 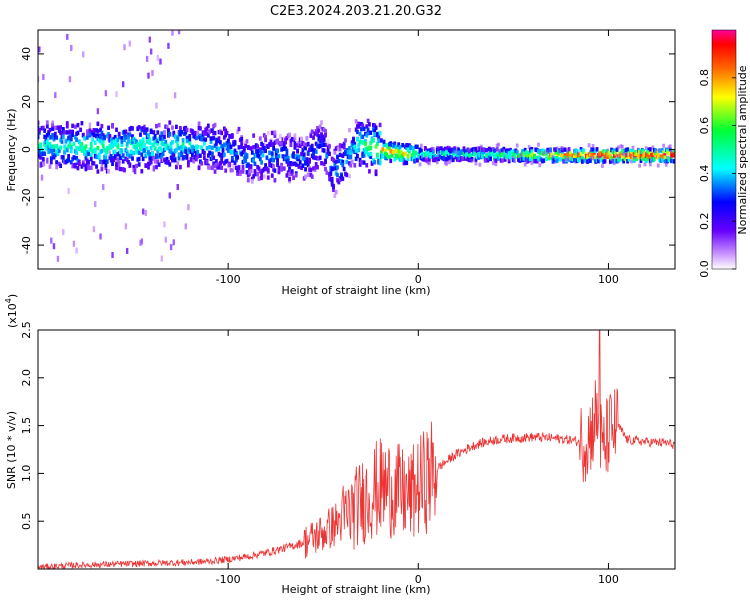 What do you see at coordinates (11, 150) in the screenshot?
I see `spectrogram-y-label: Frequency (Hz)` at bounding box center [11, 150].